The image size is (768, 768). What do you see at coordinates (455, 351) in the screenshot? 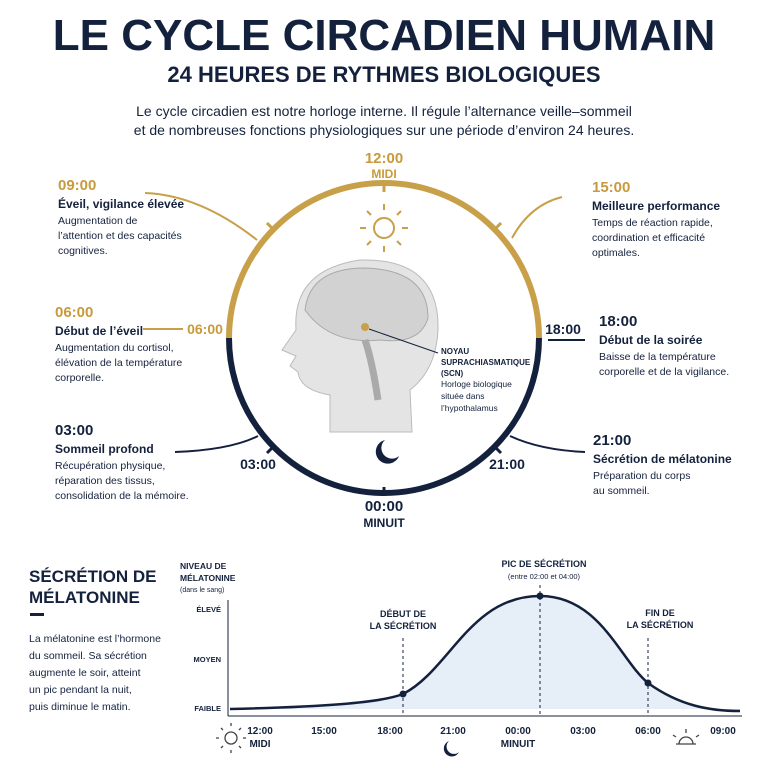
I see `scn-name: NOYAU` at bounding box center [455, 351].